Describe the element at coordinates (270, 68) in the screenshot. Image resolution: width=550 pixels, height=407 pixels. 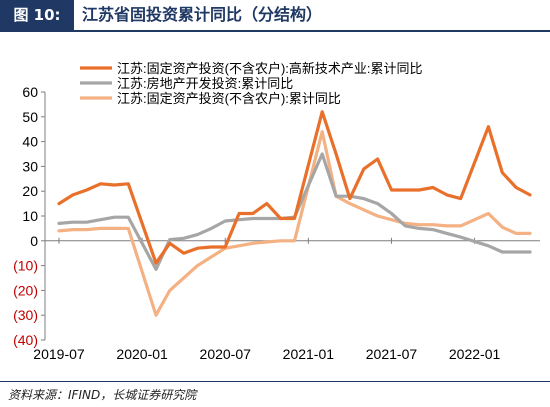
I see `legend-label-1: 江苏:固定资产投资(不含农户):高新技术产业:累计同比` at that location.